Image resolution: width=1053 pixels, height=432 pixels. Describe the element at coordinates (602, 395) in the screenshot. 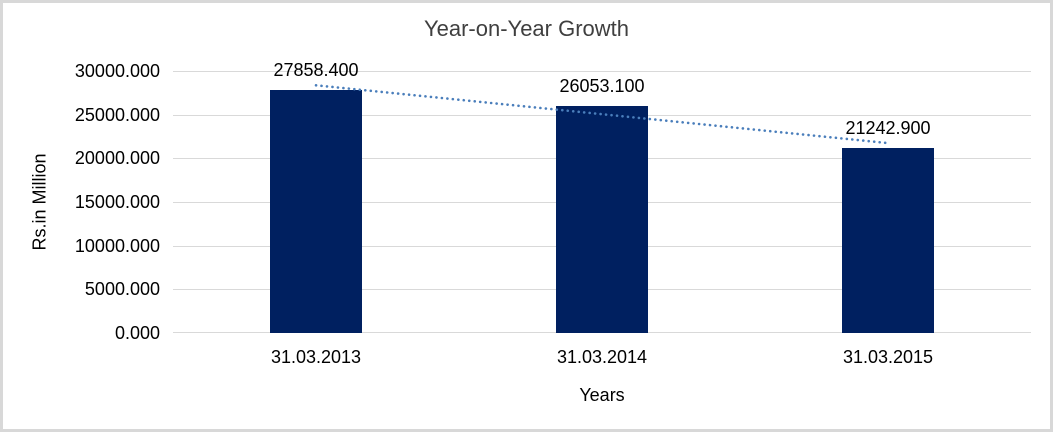

I see `x-axis-title: Years` at that location.